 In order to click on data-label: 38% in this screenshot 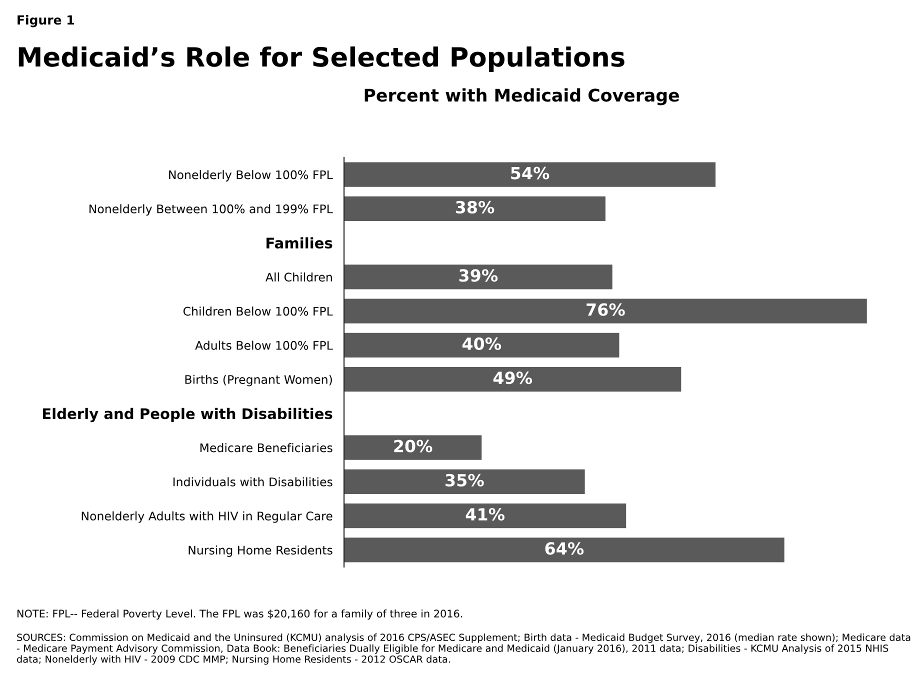, I will do `click(475, 207)`.